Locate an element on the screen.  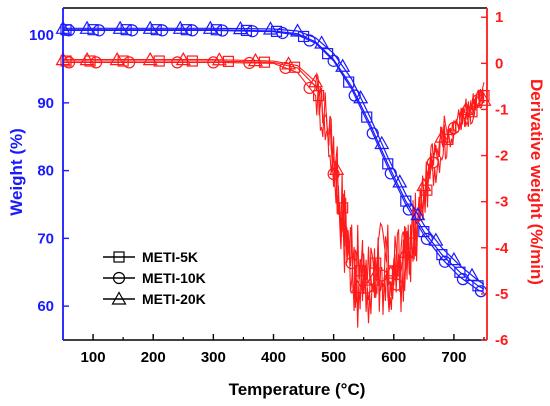
x-tick-label: 500 is located at coordinates (333, 357).